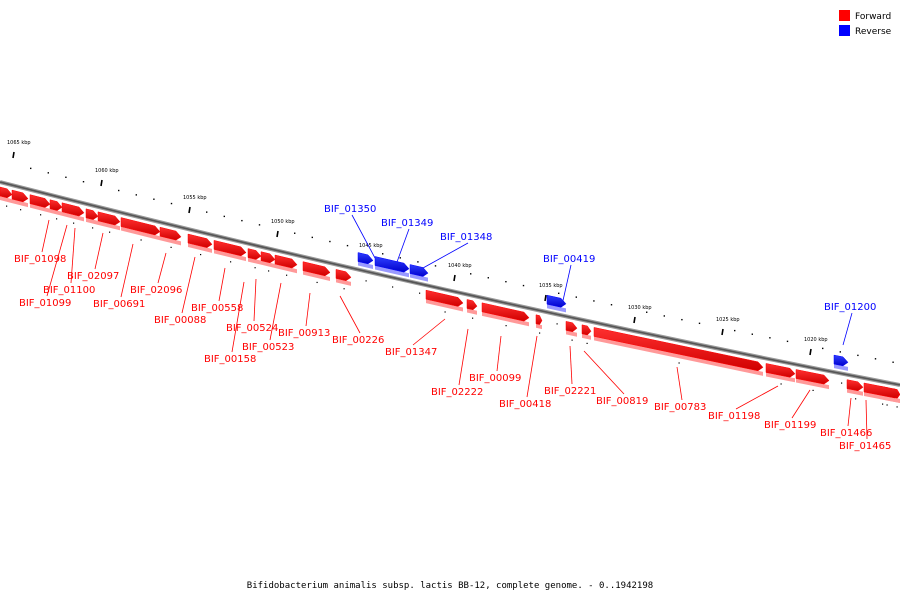 This screenshot has height=600, width=900. What do you see at coordinates (551, 286) in the screenshot?
I see `scale-tick-label: 1035 kbp` at bounding box center [551, 286].